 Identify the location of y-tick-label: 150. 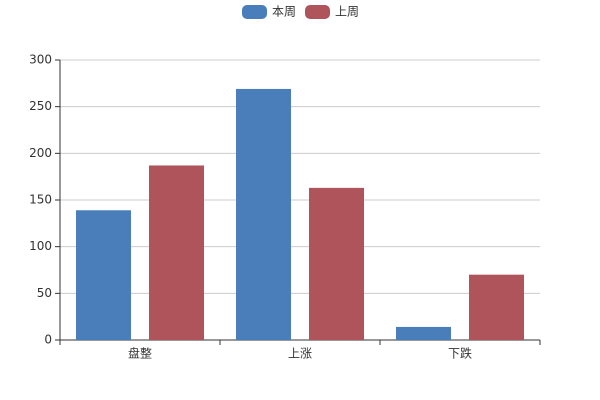
(40, 200).